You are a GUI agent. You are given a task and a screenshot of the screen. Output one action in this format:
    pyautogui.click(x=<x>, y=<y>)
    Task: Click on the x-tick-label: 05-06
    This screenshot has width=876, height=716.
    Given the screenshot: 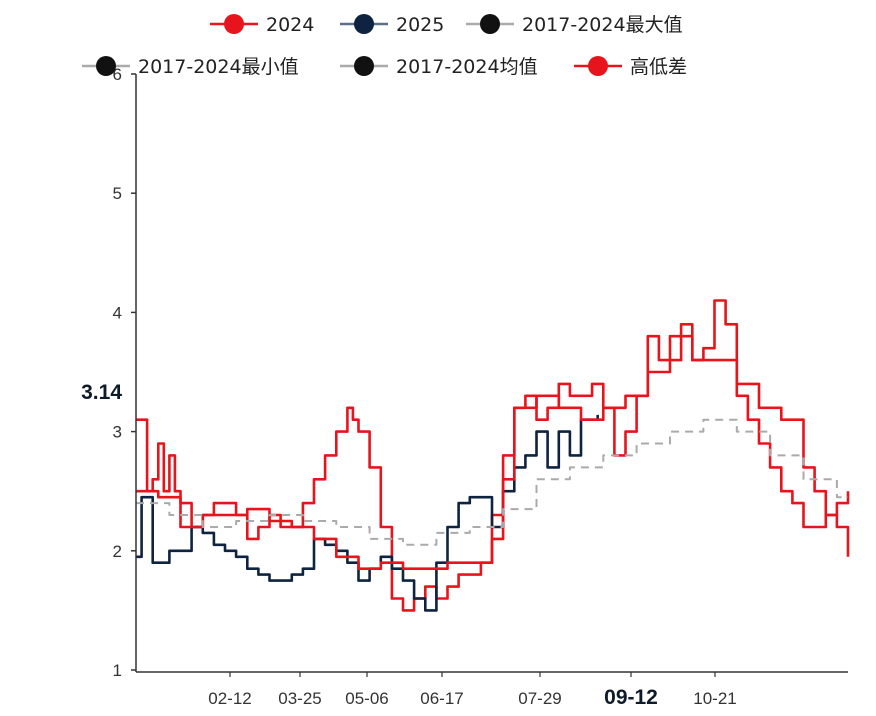 What is the action you would take?
    pyautogui.click(x=366, y=698)
    